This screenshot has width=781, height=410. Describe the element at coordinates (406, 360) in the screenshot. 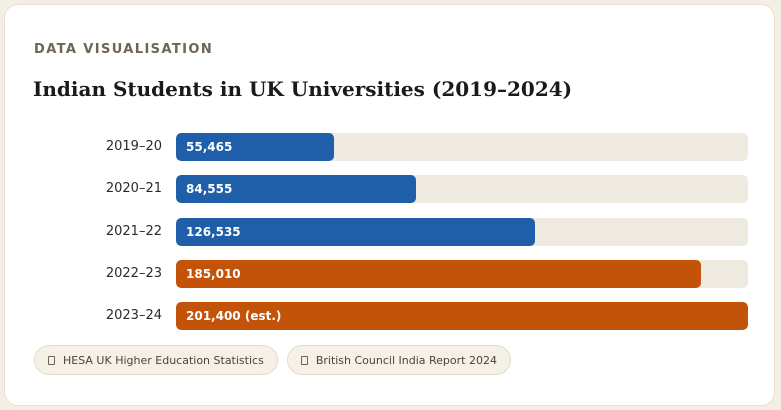

I see `source-label: British Council India Report 2024` at that location.